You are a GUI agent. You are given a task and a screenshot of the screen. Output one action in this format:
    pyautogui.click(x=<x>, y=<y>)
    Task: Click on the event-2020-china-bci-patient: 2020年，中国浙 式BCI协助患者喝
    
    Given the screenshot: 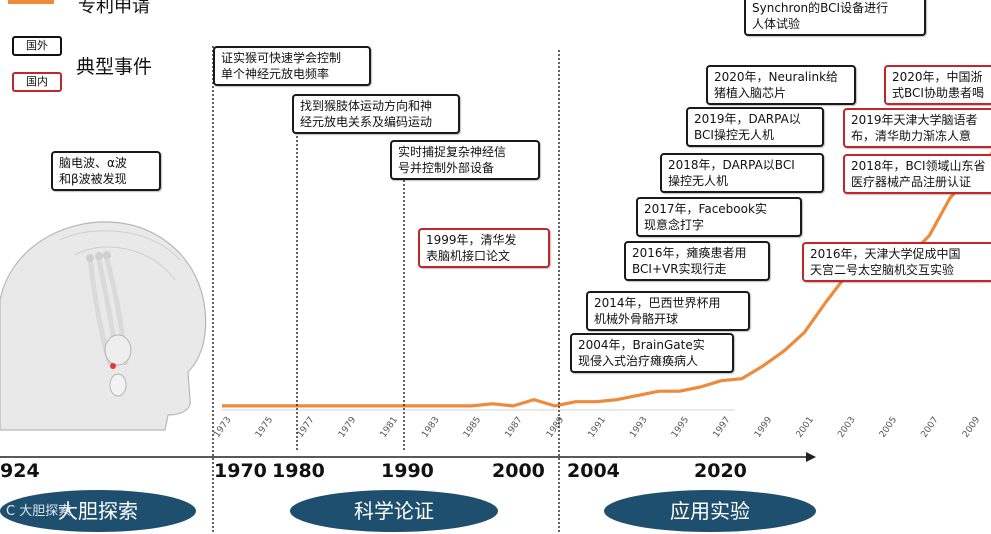 What is the action you would take?
    pyautogui.click(x=937, y=85)
    